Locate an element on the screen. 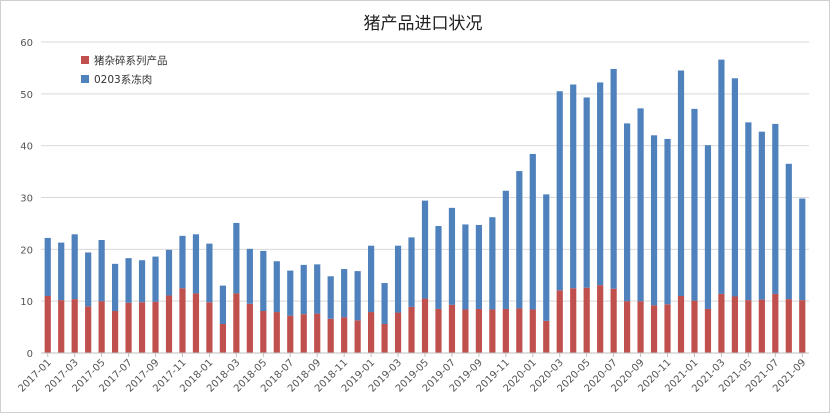 Image resolution: width=830 pixels, height=414 pixels. y-tick-label: 30 is located at coordinates (26, 199).